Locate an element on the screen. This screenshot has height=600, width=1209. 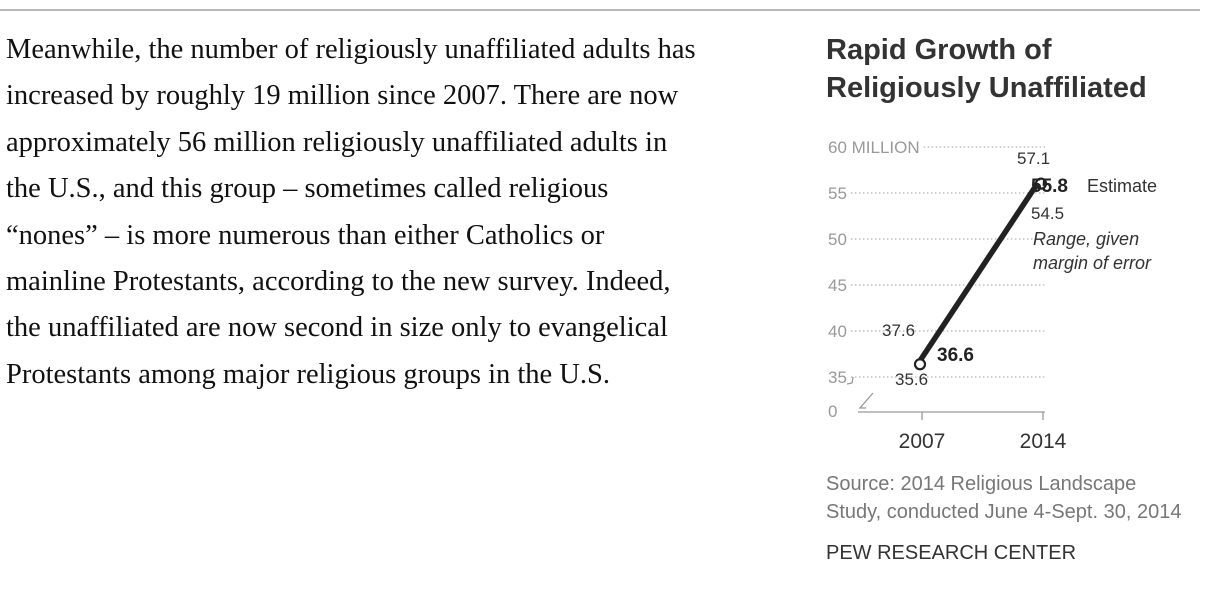
label-estimate-note: Estimate is located at coordinates (1122, 186).